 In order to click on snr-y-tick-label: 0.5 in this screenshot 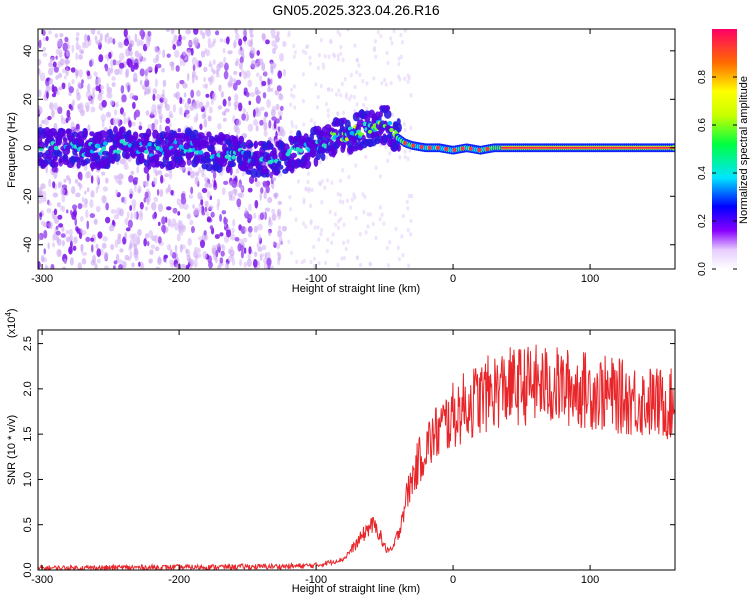, I will do `click(28, 524)`.